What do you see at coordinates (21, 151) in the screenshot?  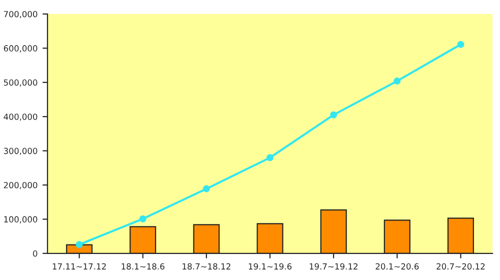 I see `y-tick-label: 300,000` at bounding box center [21, 151].